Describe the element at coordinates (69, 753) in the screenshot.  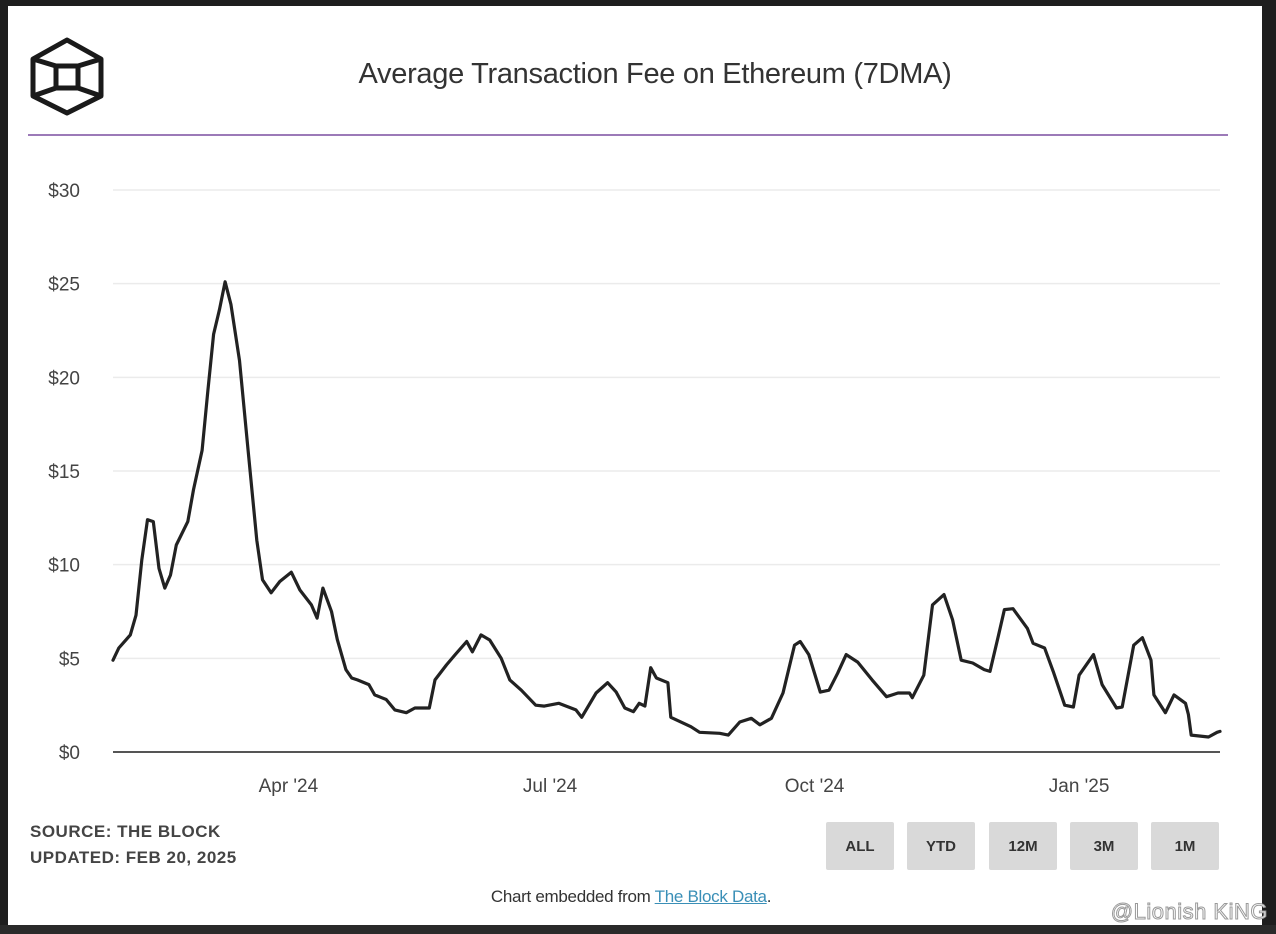
I see `y-tick-label: $0` at that location.